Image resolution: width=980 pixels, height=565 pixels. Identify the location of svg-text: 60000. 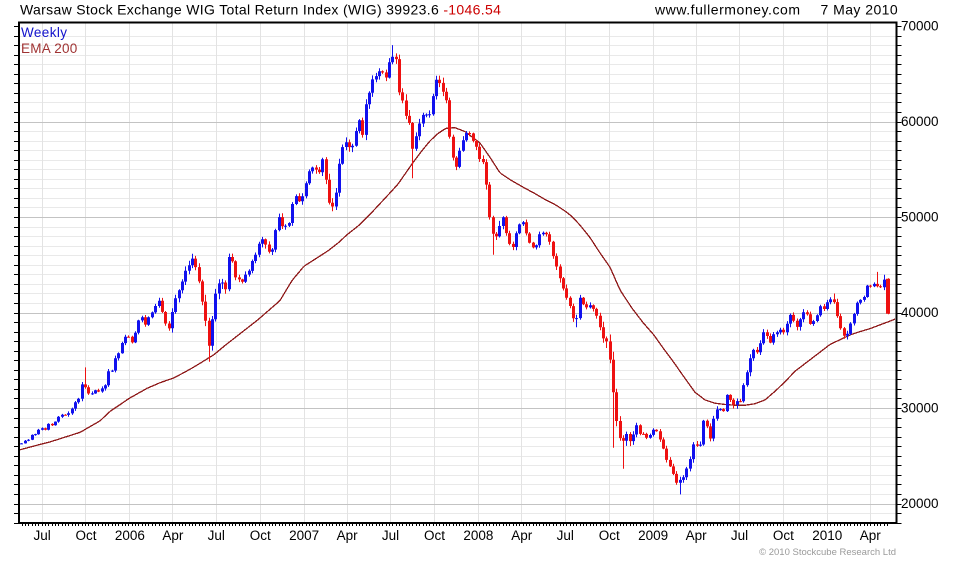
(920, 121).